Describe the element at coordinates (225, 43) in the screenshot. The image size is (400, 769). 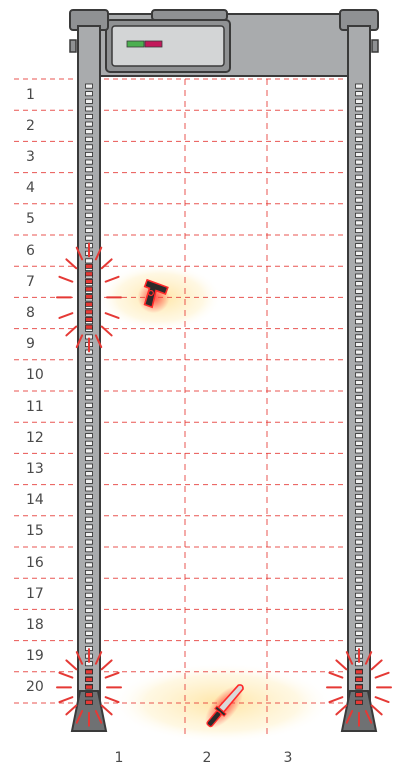
I see `detector-header-unit` at that location.